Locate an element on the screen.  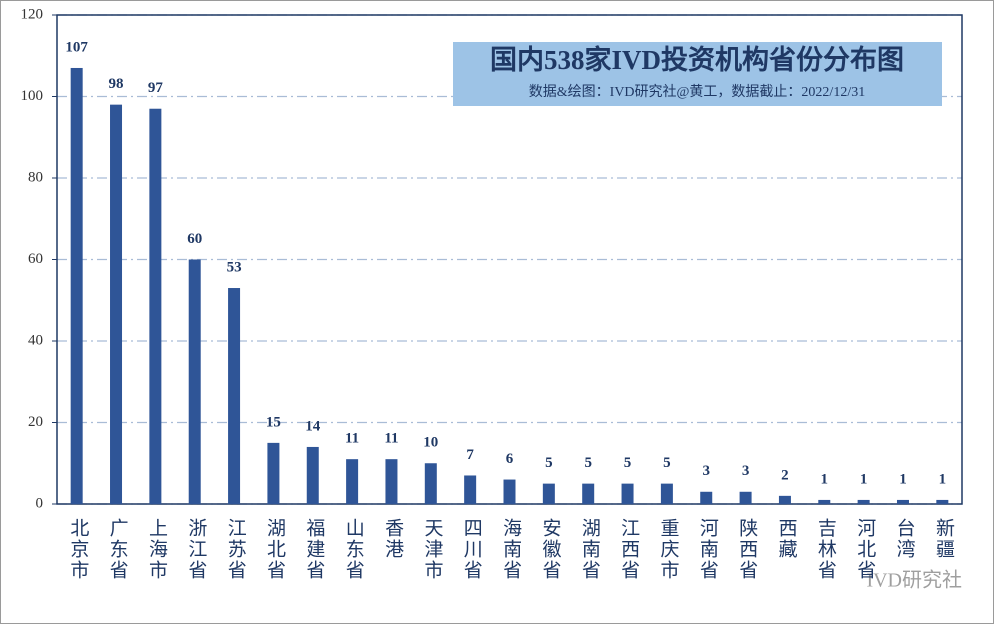
x-tick-label: 河南省 is located at coordinates (708, 549).